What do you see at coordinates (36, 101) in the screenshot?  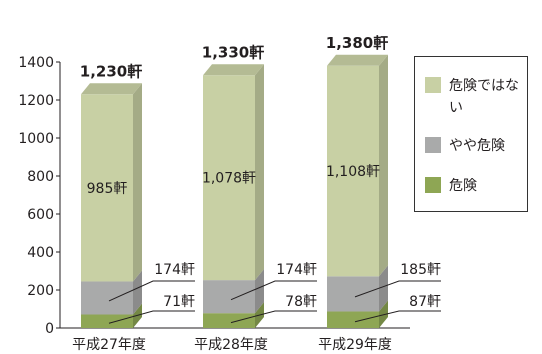 I see `y-tick-label: 1200` at bounding box center [36, 101].